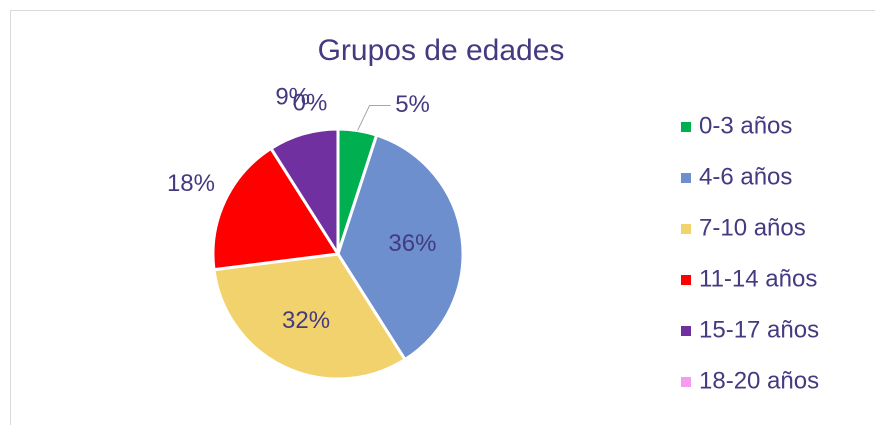 The height and width of the screenshot is (425, 875). I want to click on legend-label: 7-10 años, so click(752, 227).